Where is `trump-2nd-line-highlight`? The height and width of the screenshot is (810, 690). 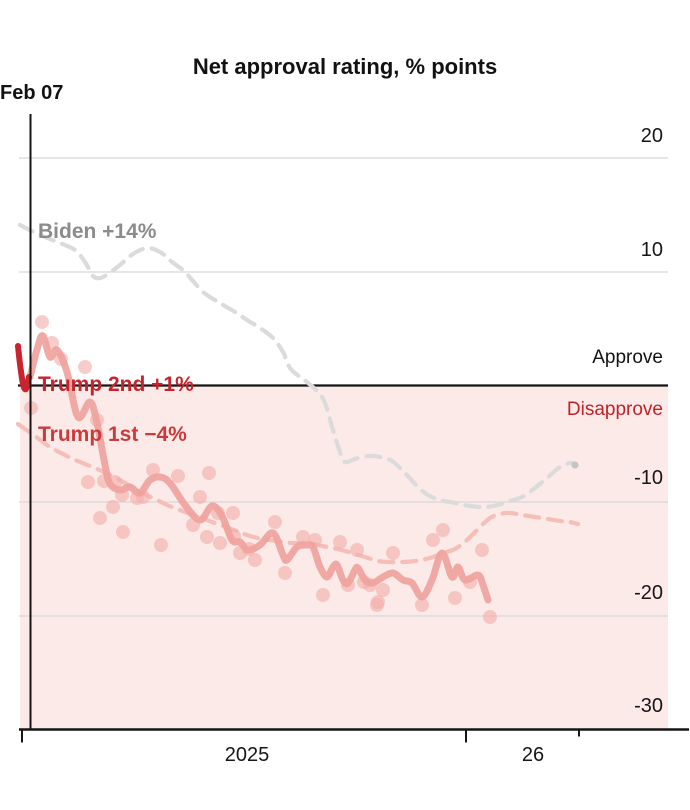 trump-2nd-line-highlight is located at coordinates (23, 368).